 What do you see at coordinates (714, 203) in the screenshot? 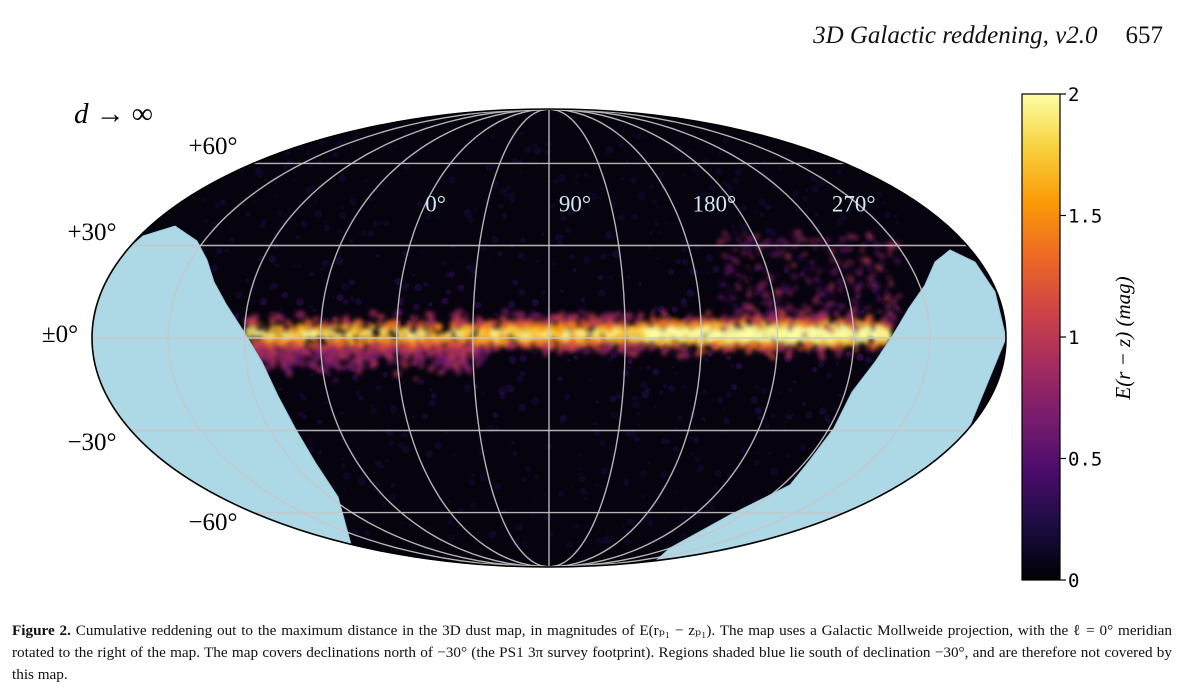
I see `longitude-label: 180°` at bounding box center [714, 203].